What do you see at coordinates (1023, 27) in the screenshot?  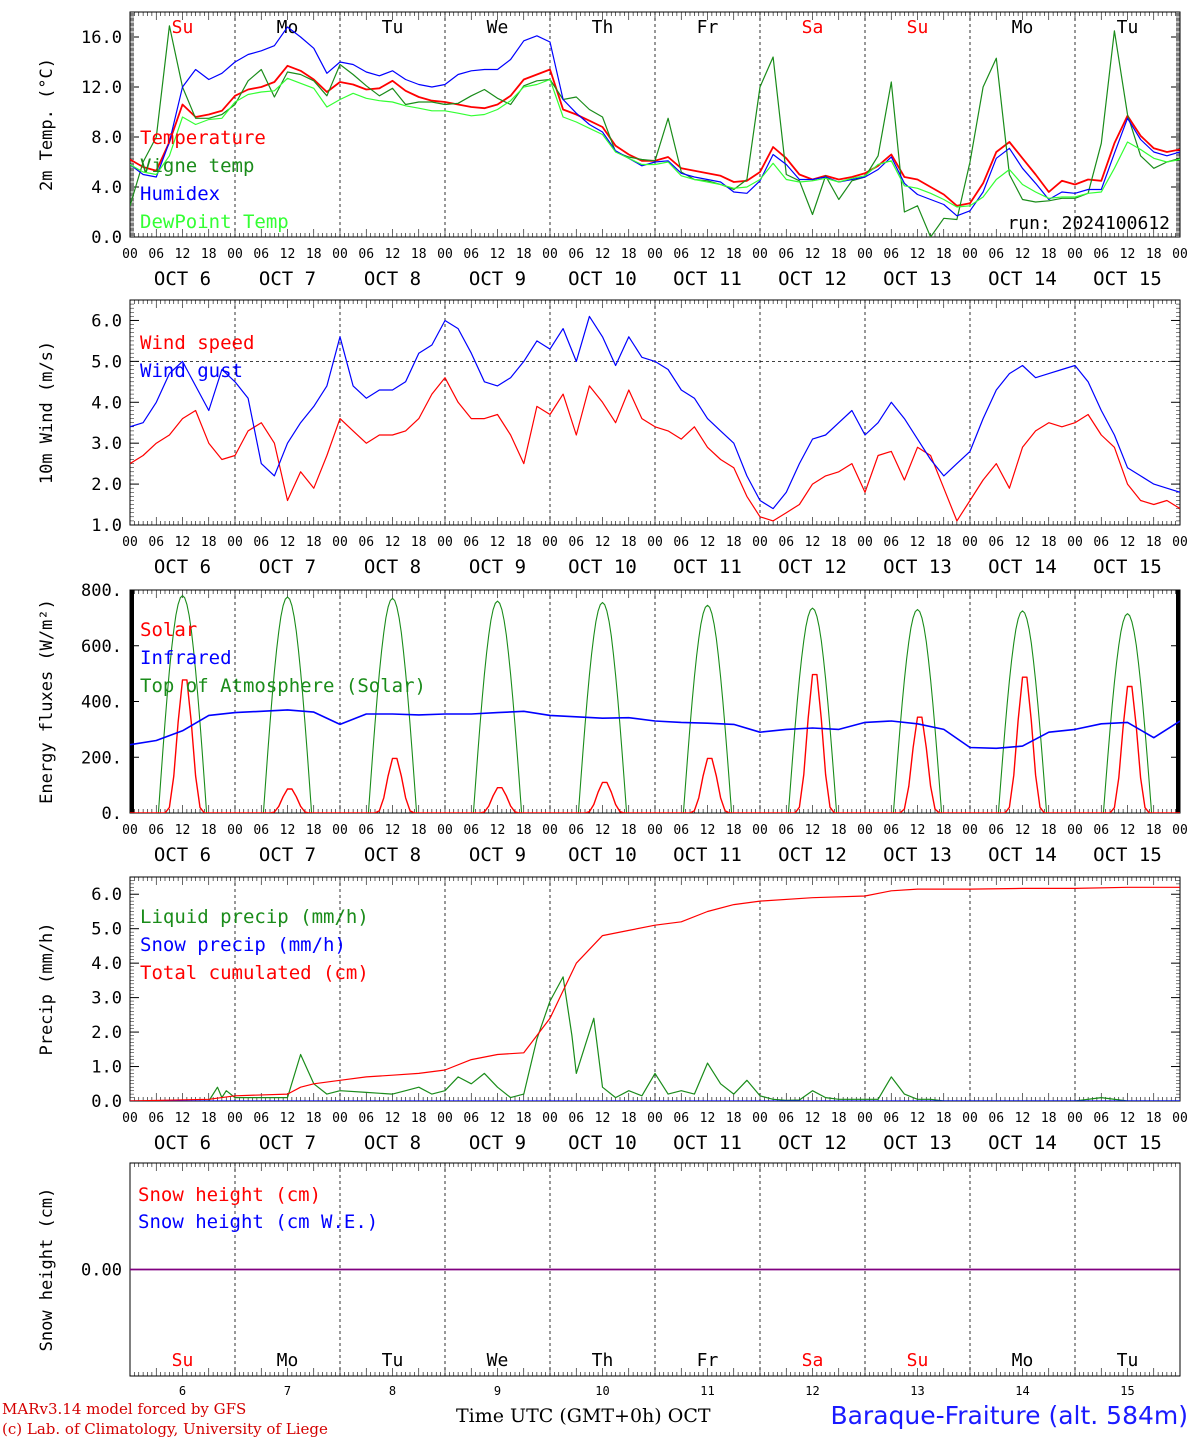 I see `day-name-label: Mo` at bounding box center [1023, 27].